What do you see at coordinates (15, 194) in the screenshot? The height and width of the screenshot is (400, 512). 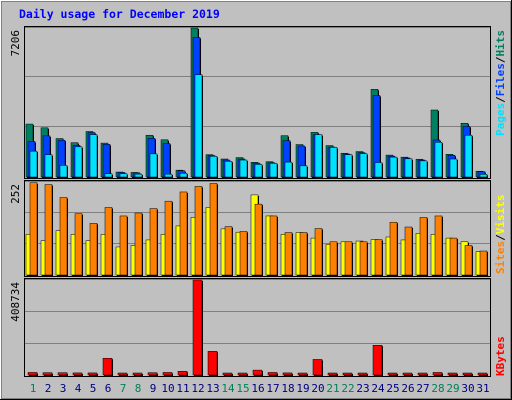 I see `visits-ymax-label: 252` at bounding box center [15, 194].